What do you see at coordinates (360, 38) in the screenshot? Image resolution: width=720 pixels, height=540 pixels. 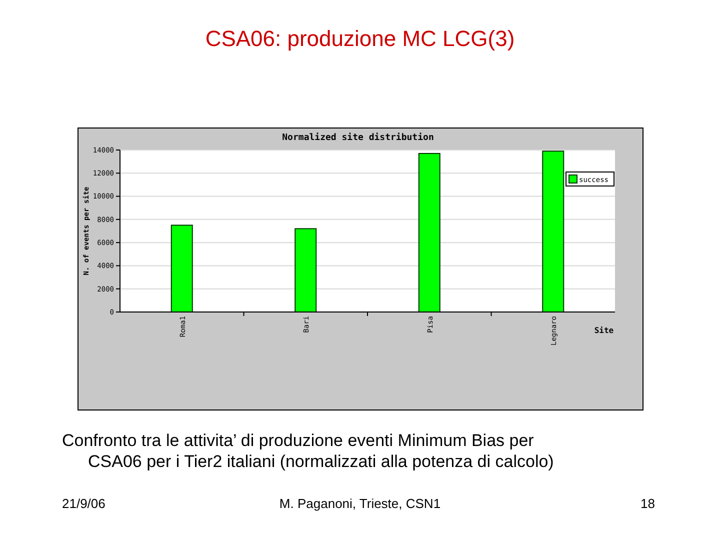 I see `chart-title: CSA06: produzione MC LCG(3)` at bounding box center [360, 38].